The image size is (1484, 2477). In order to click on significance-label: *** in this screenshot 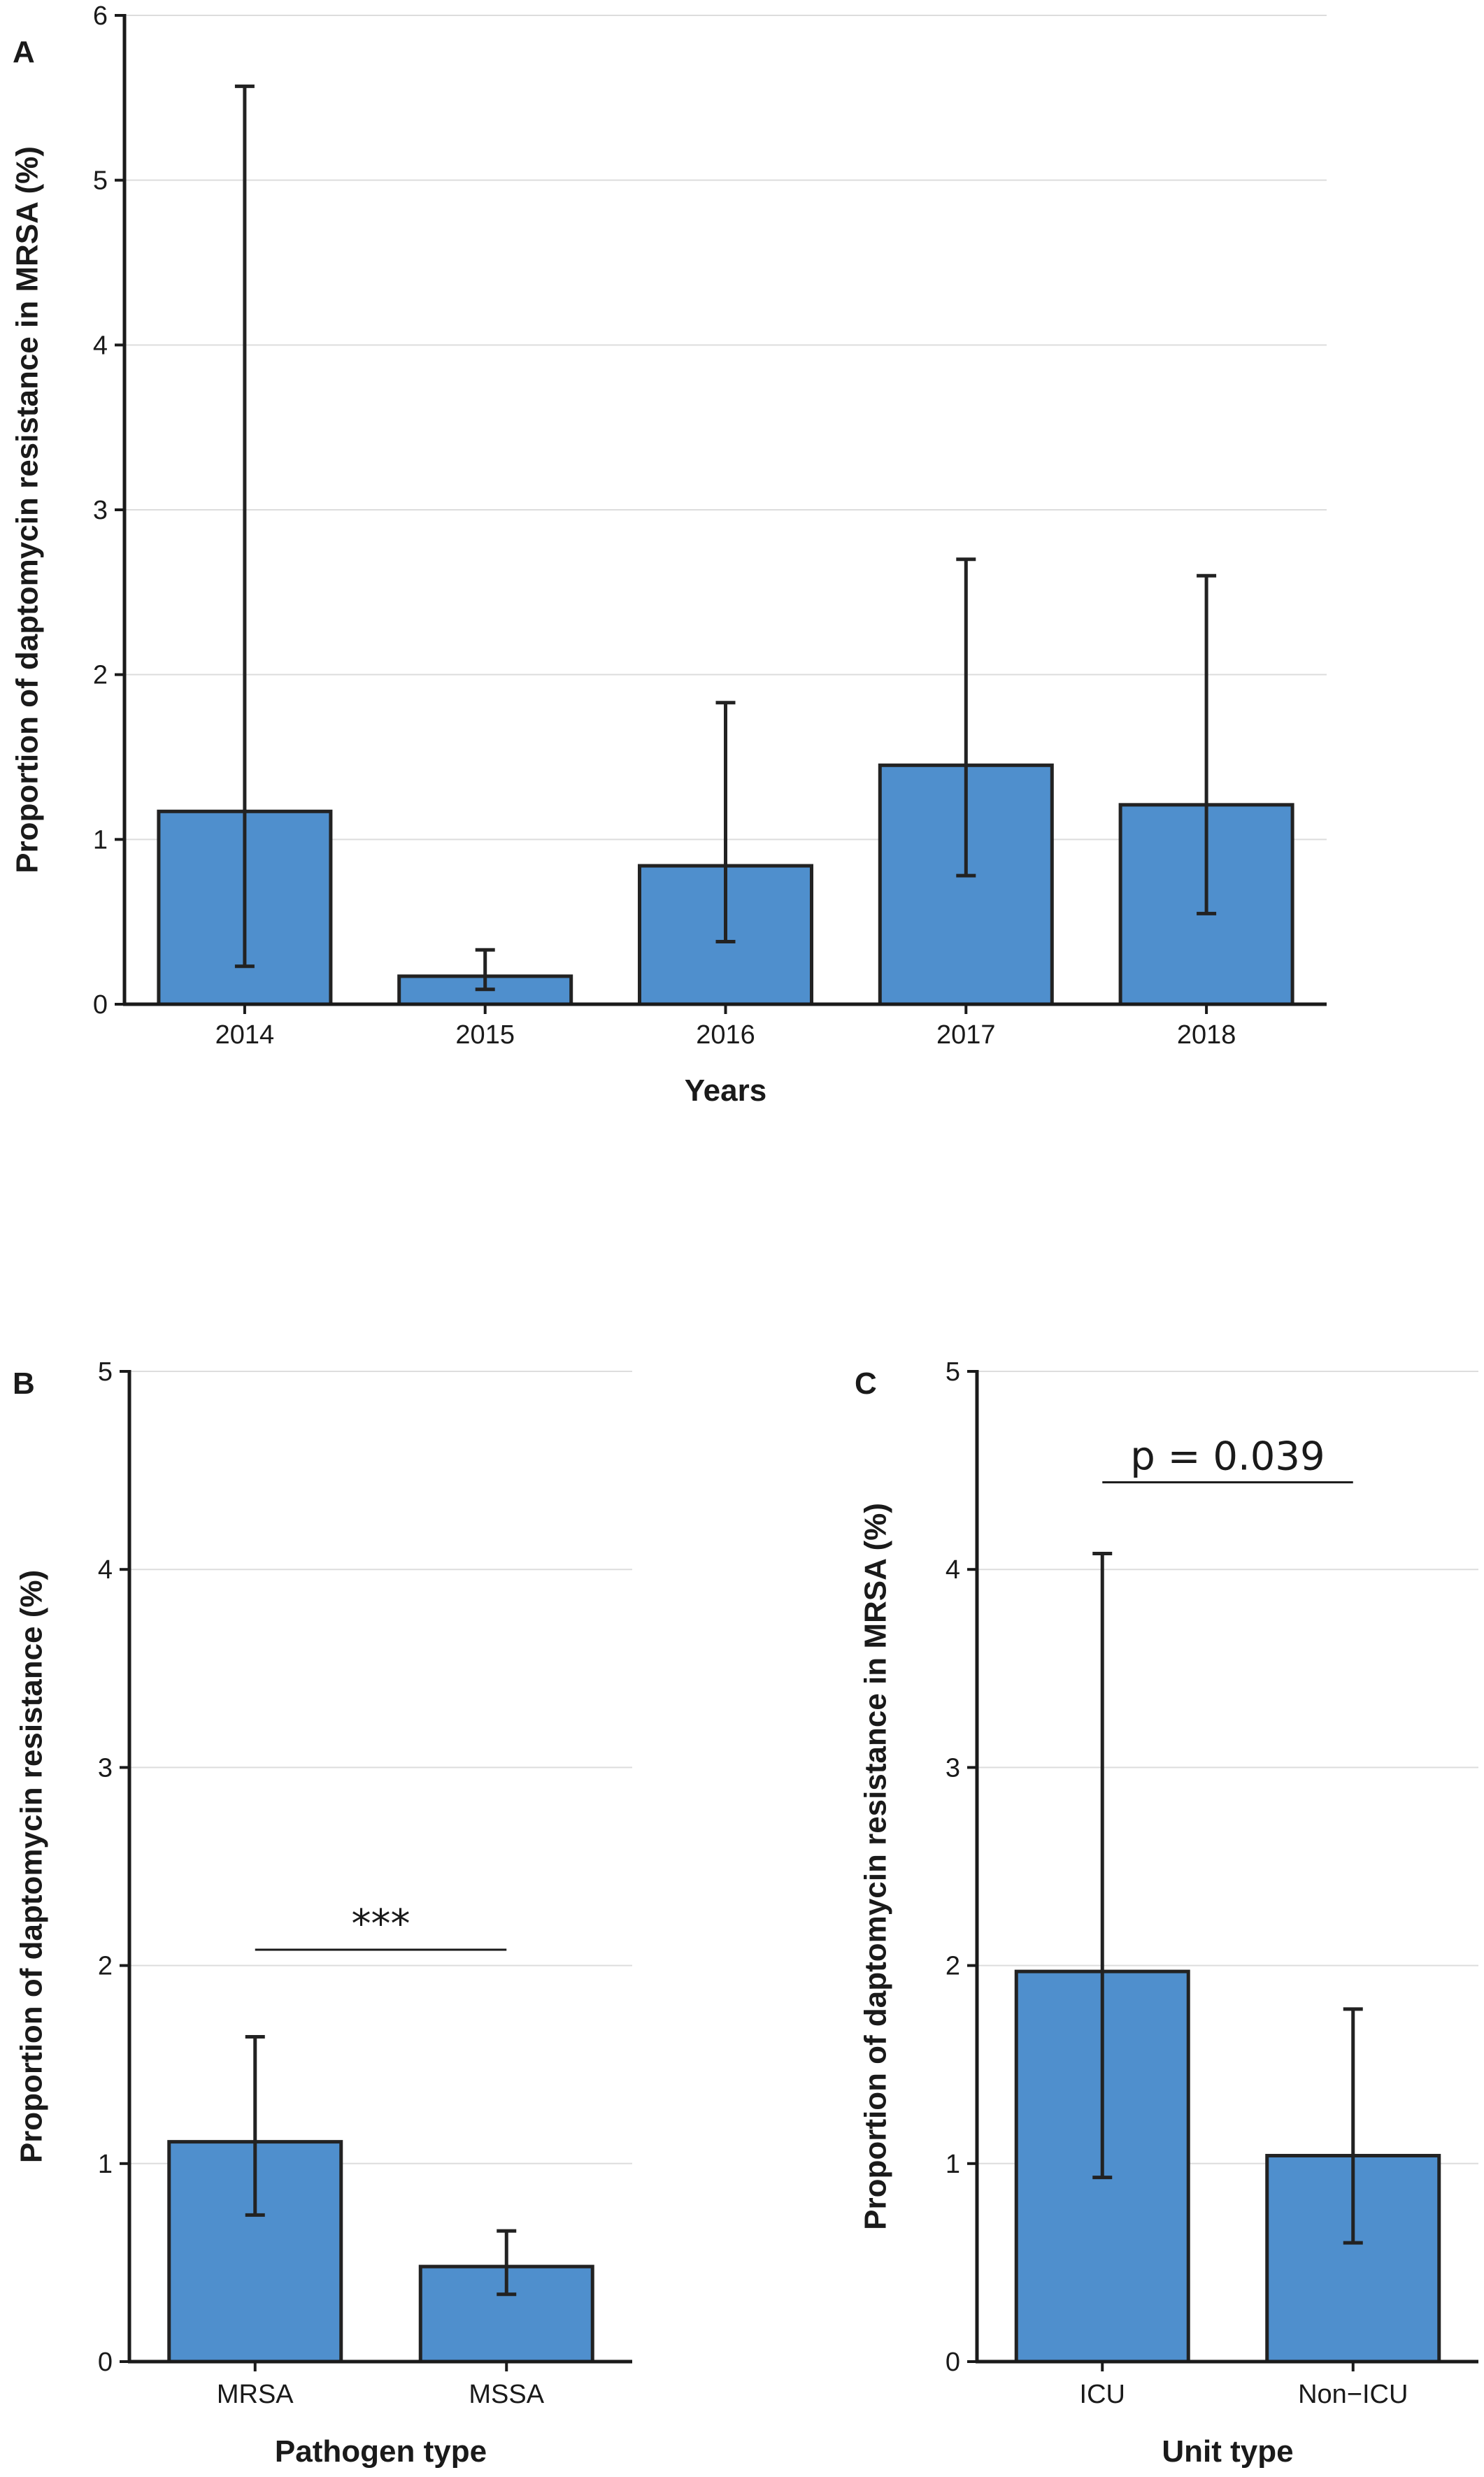, I will do `click(382, 1924)`.